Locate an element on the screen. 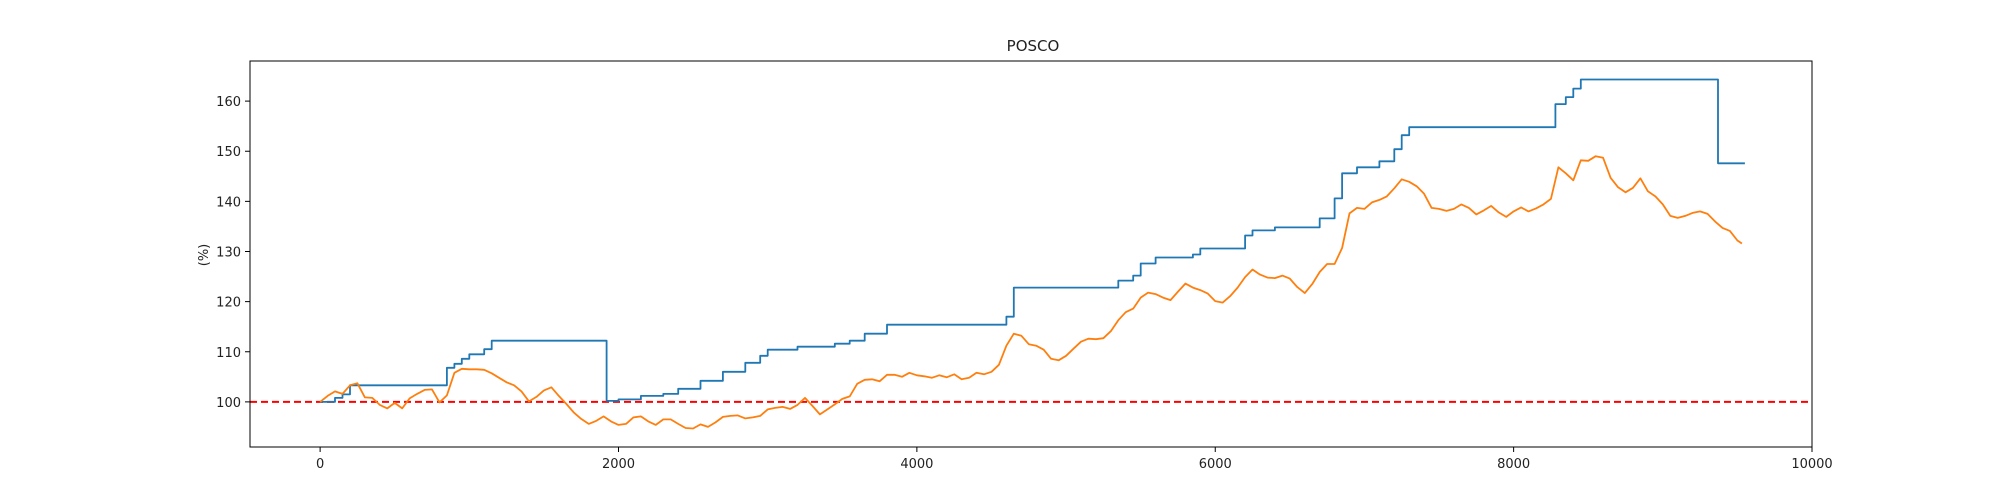 The height and width of the screenshot is (500, 2000). x-tick-label: 8000 is located at coordinates (1513, 464).